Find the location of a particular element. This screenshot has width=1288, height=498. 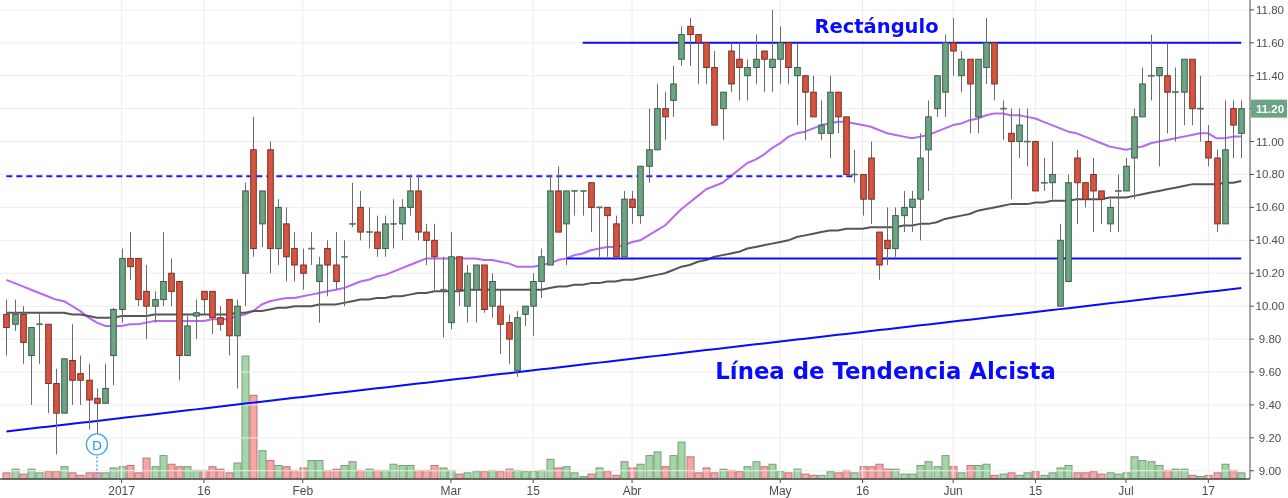

y-tick-label: 9.60 is located at coordinates (1270, 372).